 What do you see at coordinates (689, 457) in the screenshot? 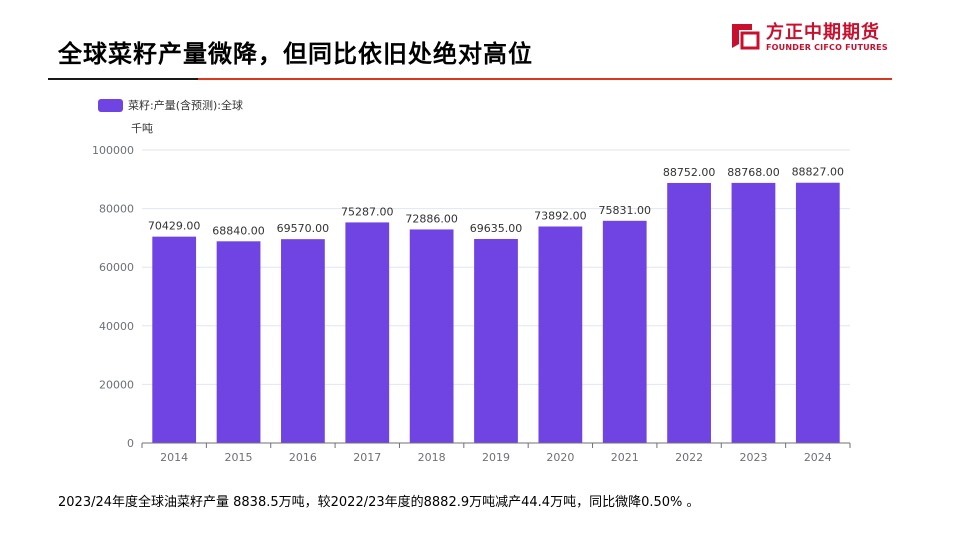
I see `x-tick-label: 2022` at bounding box center [689, 457].